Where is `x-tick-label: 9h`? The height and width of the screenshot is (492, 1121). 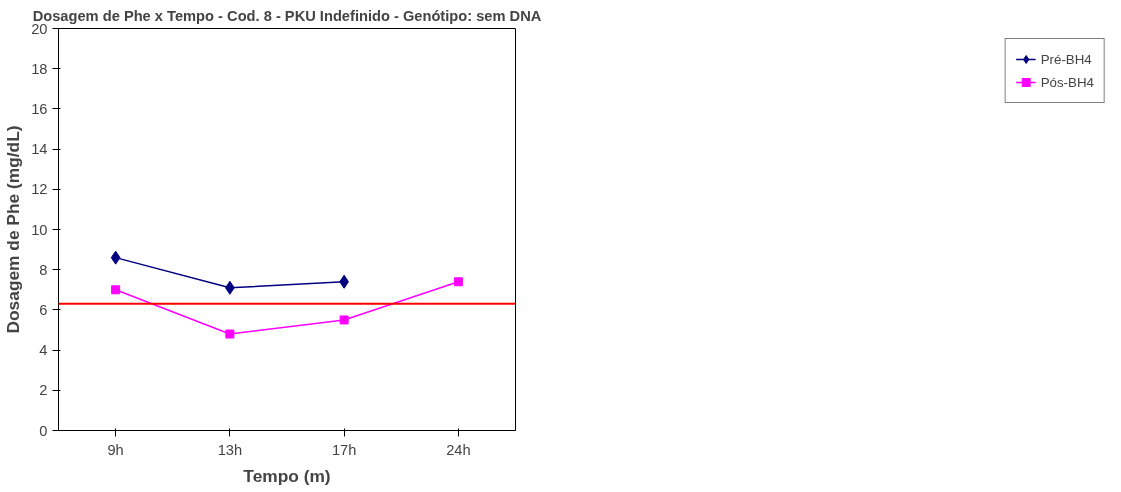
x-tick-label: 9h is located at coordinates (115, 449).